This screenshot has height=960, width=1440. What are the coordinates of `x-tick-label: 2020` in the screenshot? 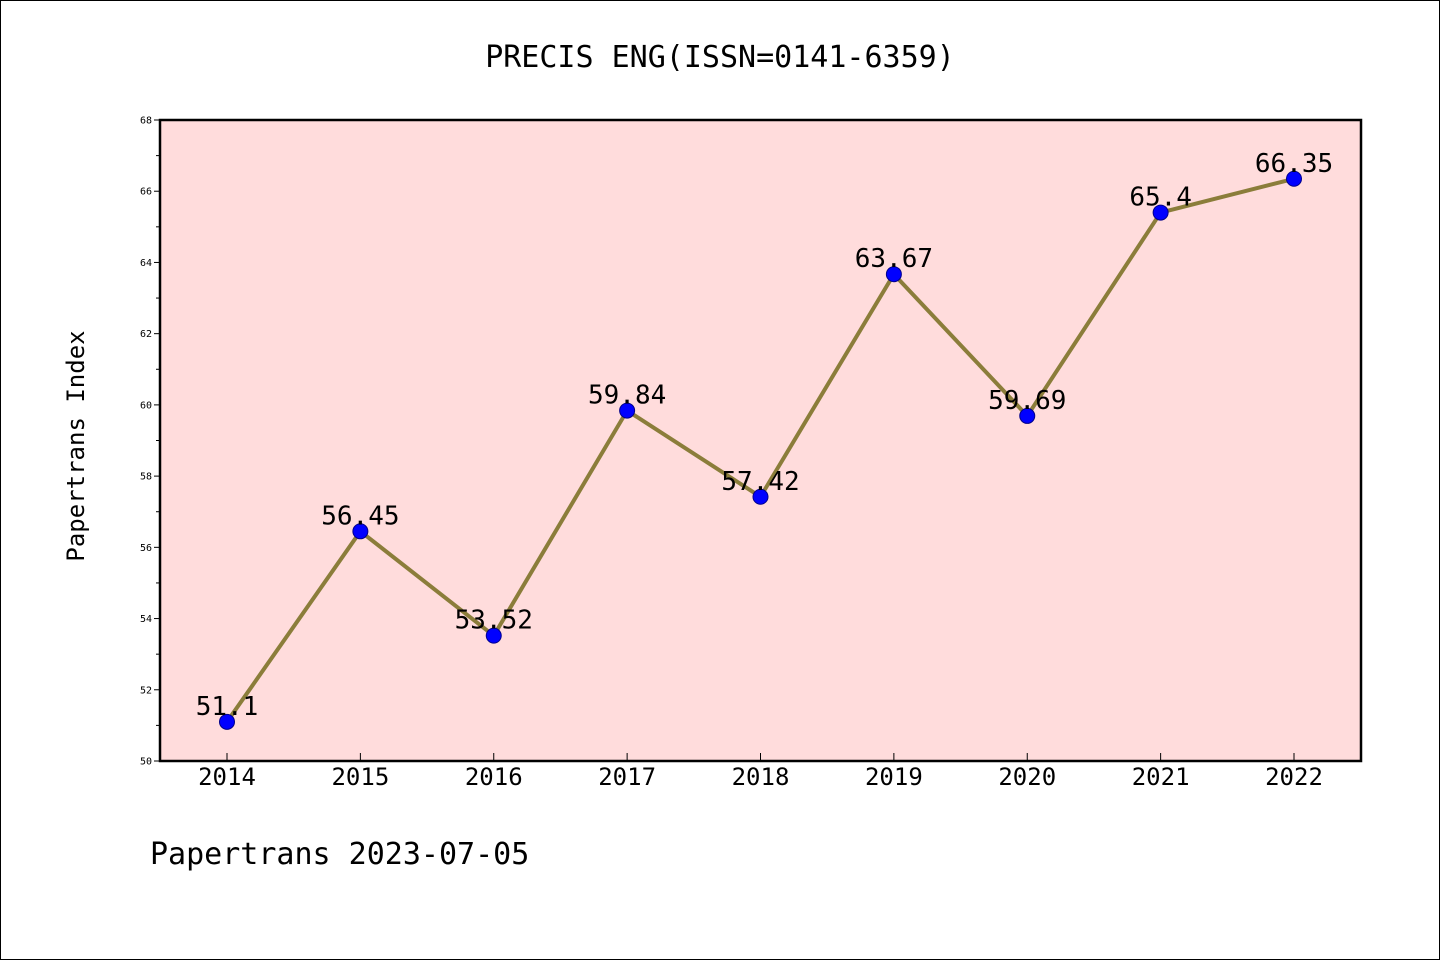 It's located at (1027, 777).